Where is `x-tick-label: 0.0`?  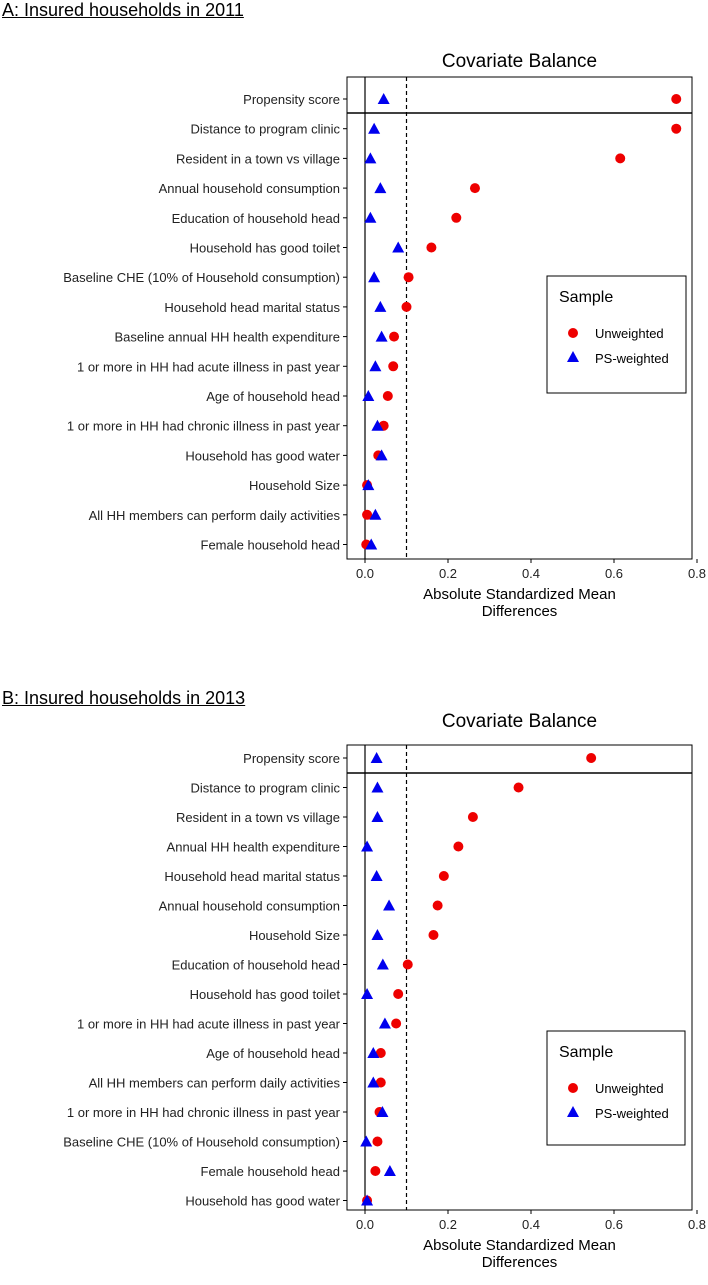 x-tick-label: 0.0 is located at coordinates (365, 1224).